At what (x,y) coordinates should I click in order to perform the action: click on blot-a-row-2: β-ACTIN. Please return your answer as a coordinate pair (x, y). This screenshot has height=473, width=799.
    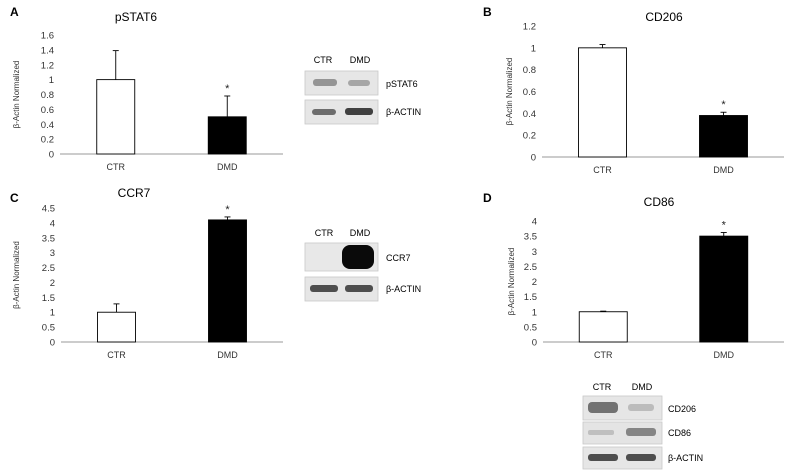
    Looking at the image, I should click on (403, 112).